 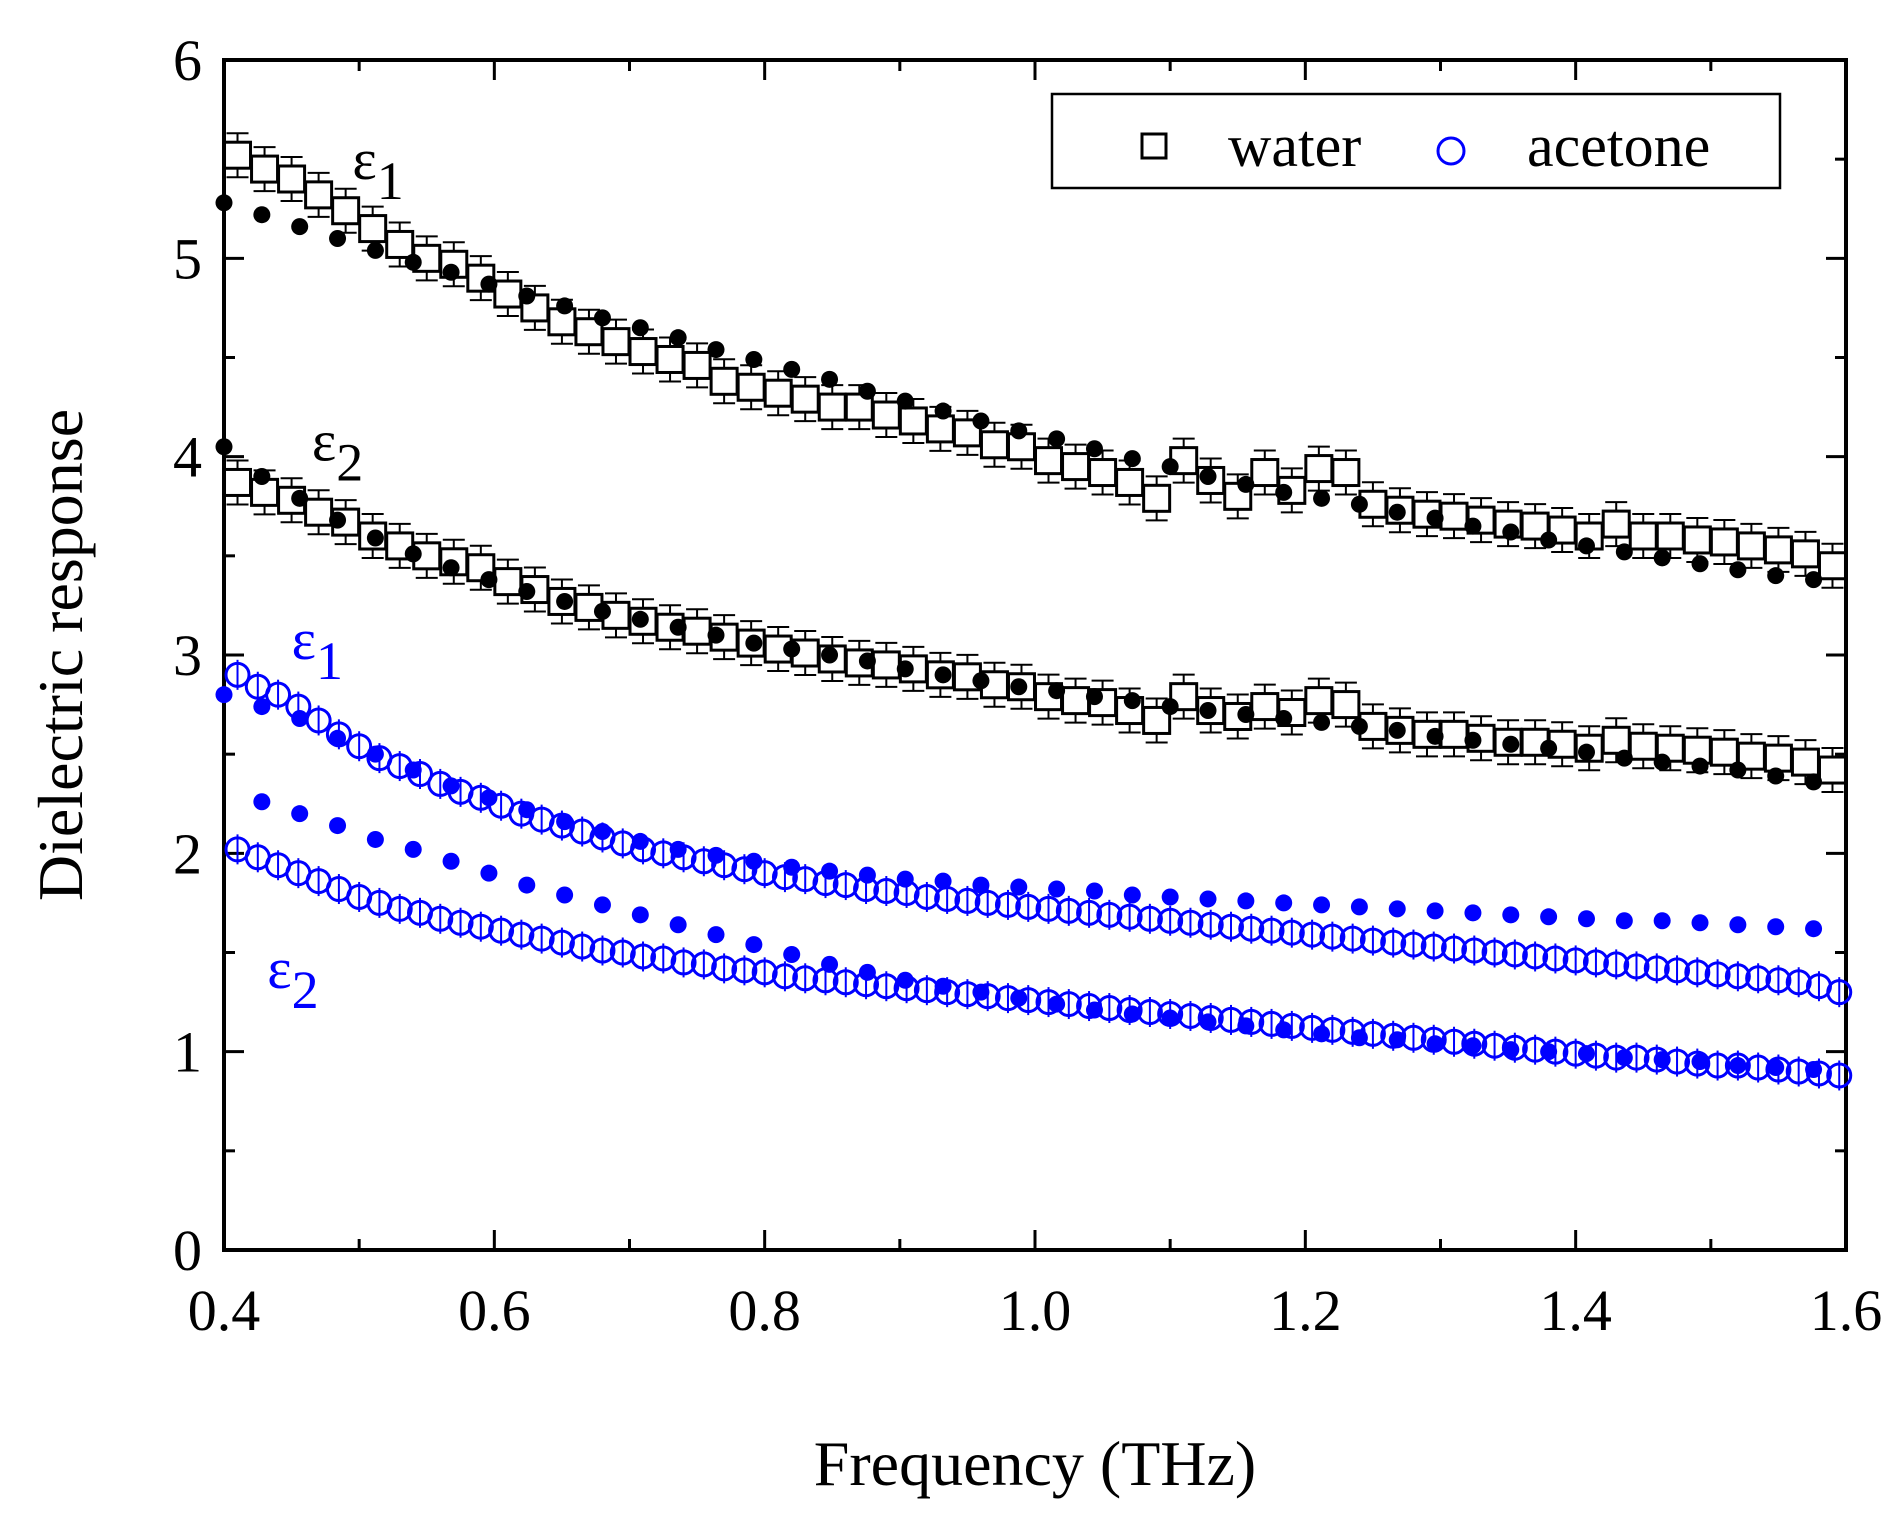 What do you see at coordinates (60, 655) in the screenshot?
I see `y-axis-title: Dielectric response` at bounding box center [60, 655].